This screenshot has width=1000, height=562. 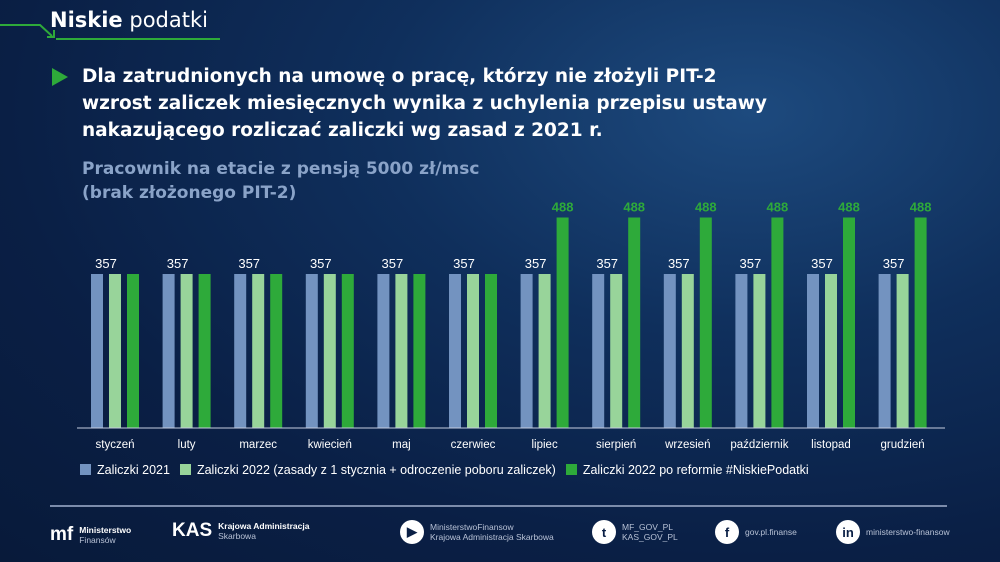 I want to click on mf-logo-icon: mf, so click(x=62, y=534).